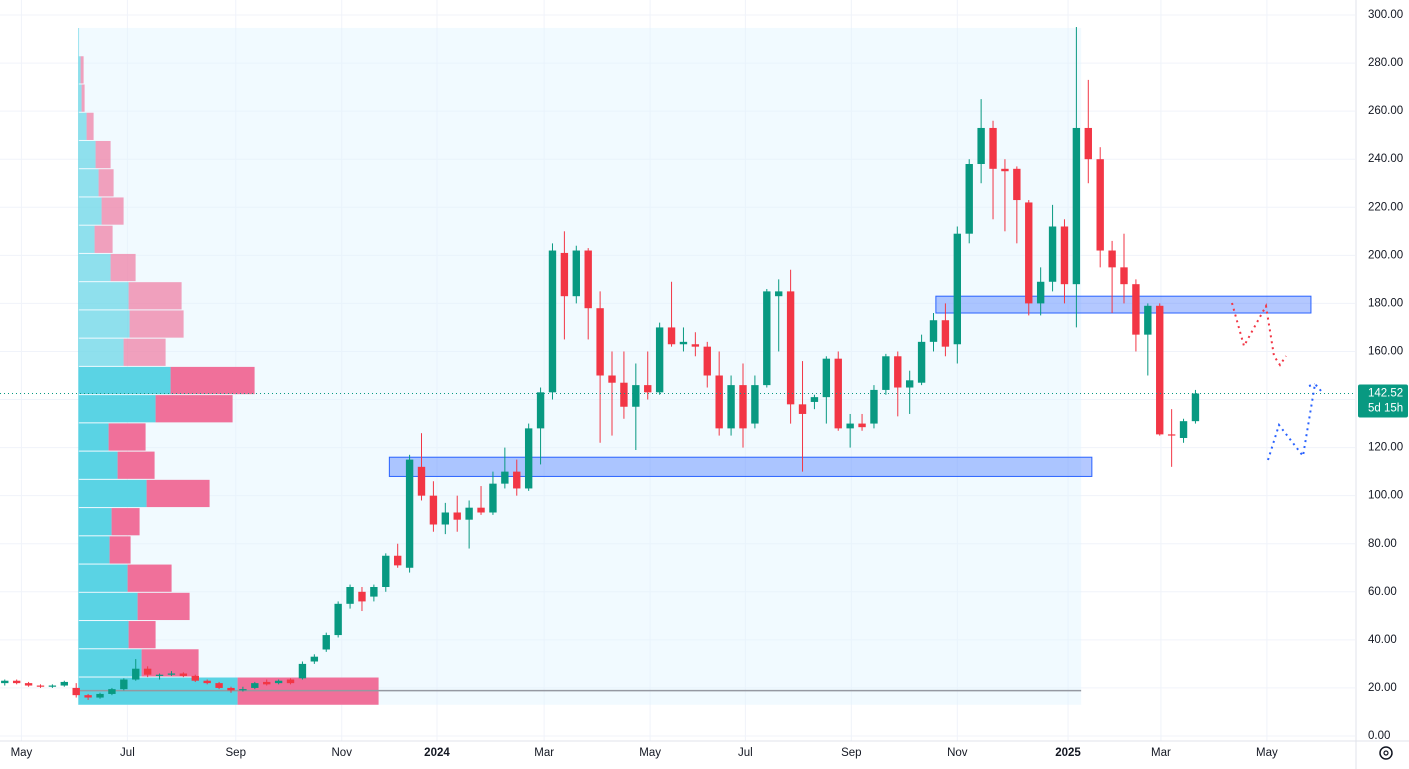 The height and width of the screenshot is (769, 1409). Describe the element at coordinates (1385, 409) in the screenshot. I see `countdown-label: 5d 15h` at that location.